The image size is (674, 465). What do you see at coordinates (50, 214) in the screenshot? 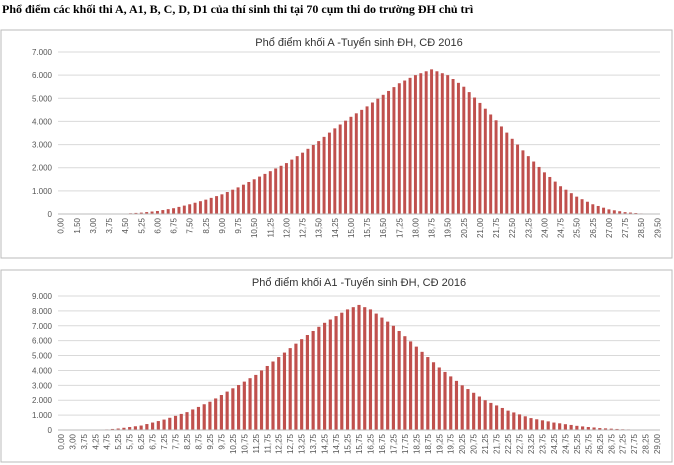
I see `y-tick-label: 0` at bounding box center [50, 214].